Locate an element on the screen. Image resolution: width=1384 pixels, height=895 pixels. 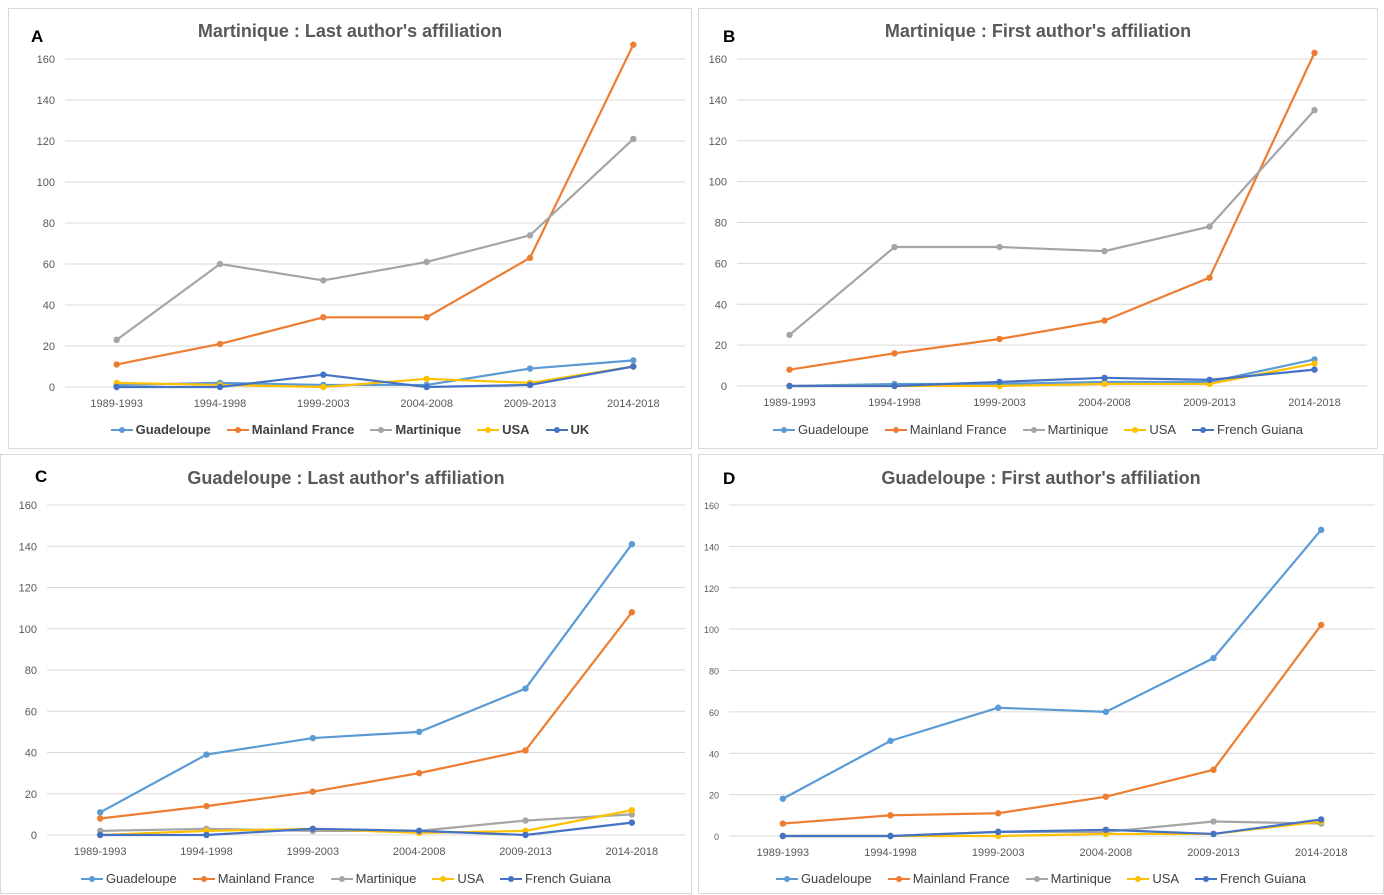
chart-title: Guadeloupe : First author's affiliation is located at coordinates (1041, 478).